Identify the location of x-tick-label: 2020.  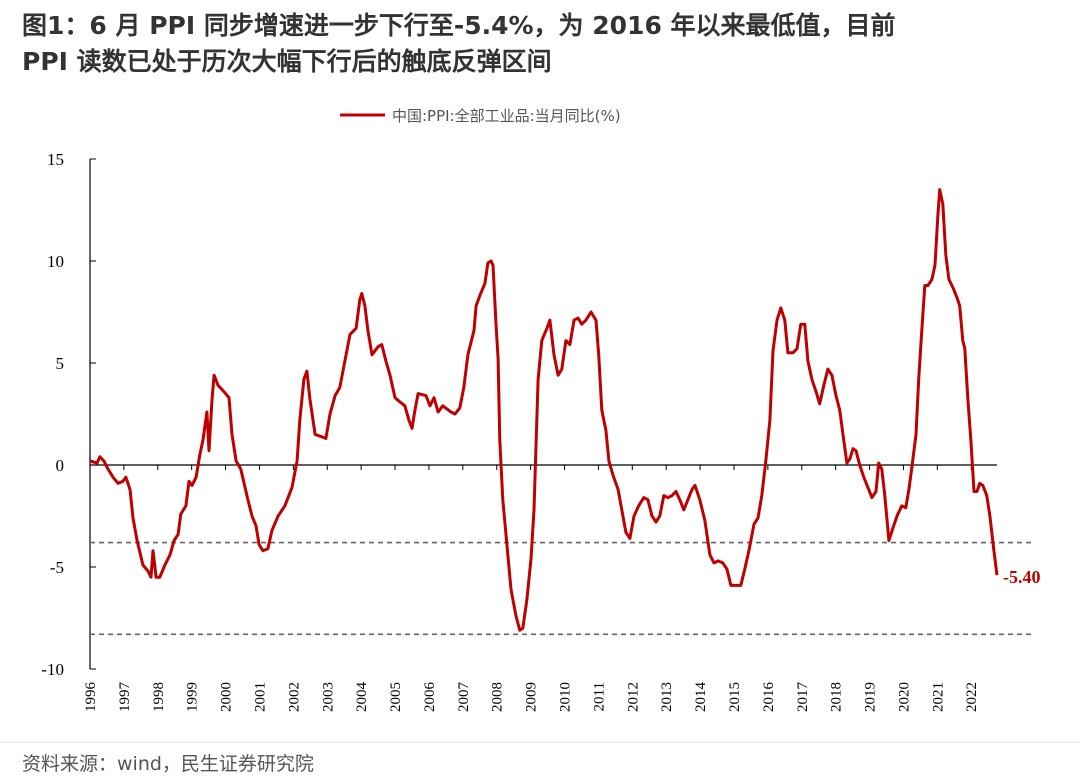
(904, 697).